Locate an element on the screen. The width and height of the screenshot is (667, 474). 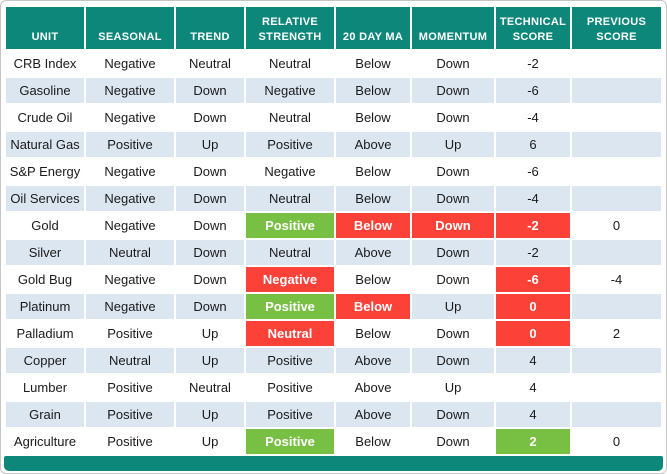
table-row: Platinum Negative Down Positive Below Up 0 is located at coordinates (333, 306).